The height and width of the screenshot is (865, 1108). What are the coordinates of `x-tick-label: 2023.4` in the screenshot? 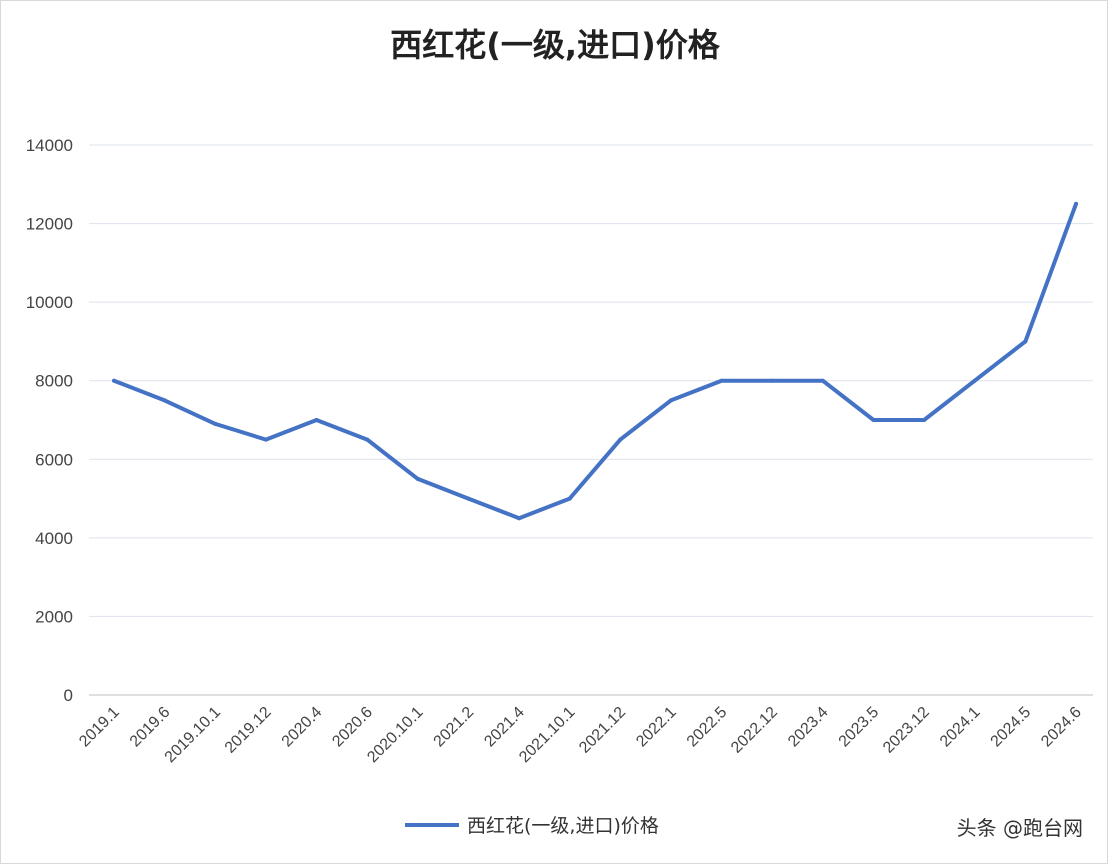 It's located at (808, 727).